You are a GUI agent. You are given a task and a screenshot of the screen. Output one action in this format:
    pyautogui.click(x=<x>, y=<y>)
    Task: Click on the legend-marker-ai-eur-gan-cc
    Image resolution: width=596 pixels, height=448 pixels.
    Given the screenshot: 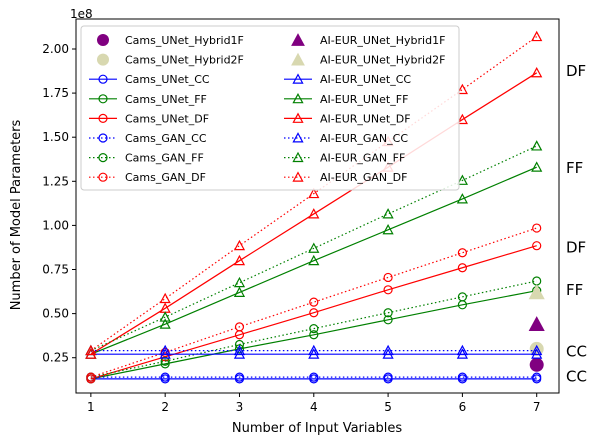 What is the action you would take?
    pyautogui.click(x=298, y=137)
    